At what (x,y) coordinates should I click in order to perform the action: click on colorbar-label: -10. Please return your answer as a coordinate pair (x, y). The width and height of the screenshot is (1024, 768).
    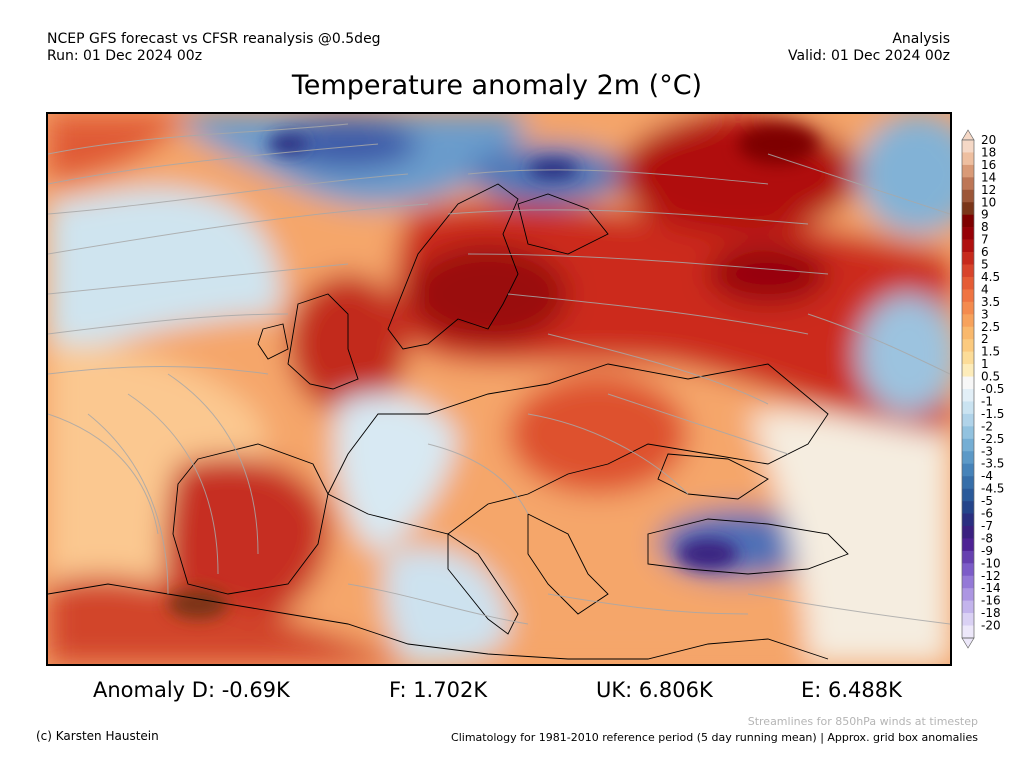
    Looking at the image, I should click on (991, 563).